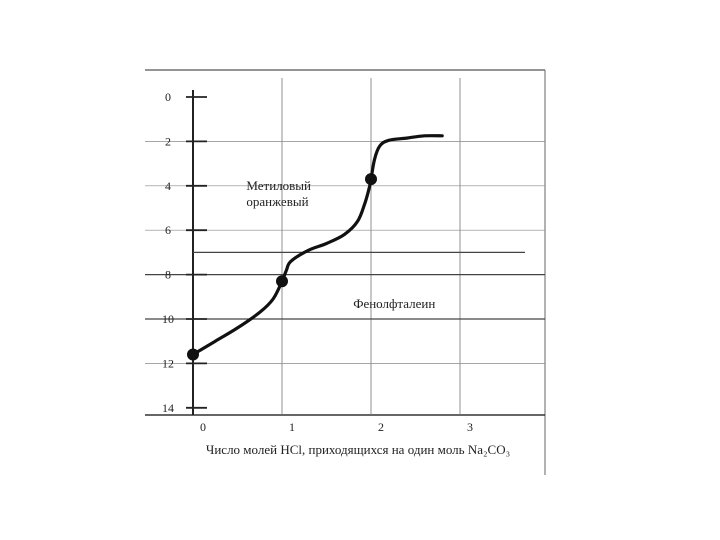 The height and width of the screenshot is (540, 720). I want to click on x-tick-label: 0, so click(203, 427).